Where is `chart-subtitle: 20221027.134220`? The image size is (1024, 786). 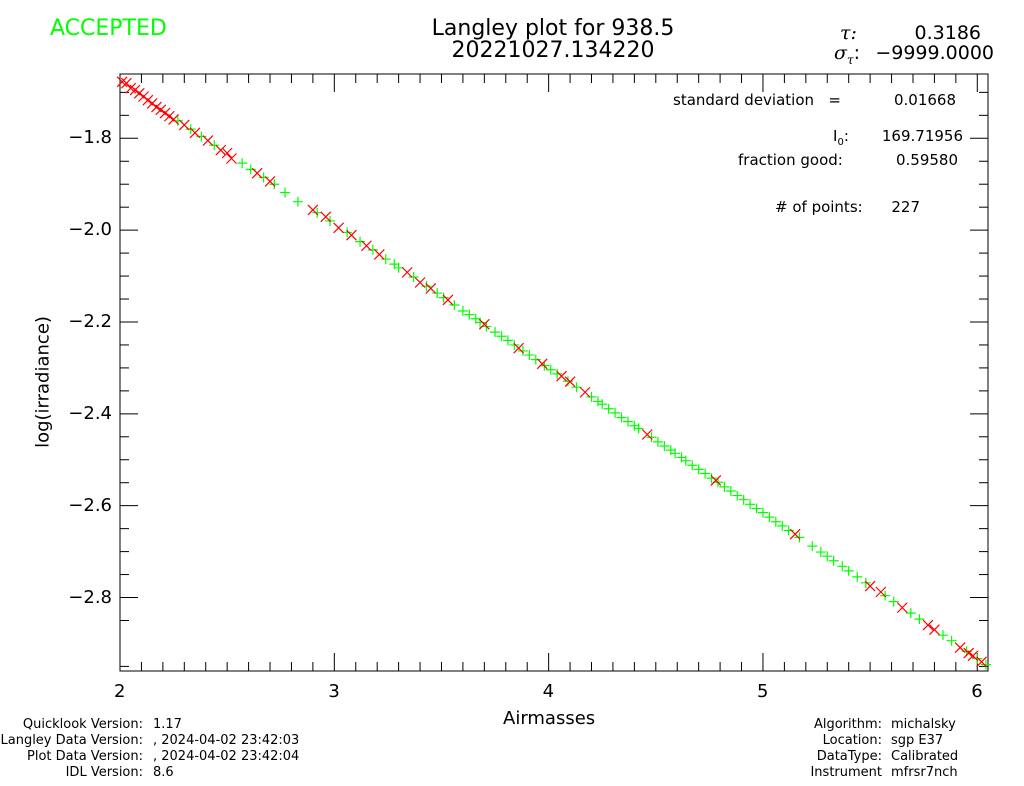
chart-subtitle: 20221027.134220 is located at coordinates (553, 50).